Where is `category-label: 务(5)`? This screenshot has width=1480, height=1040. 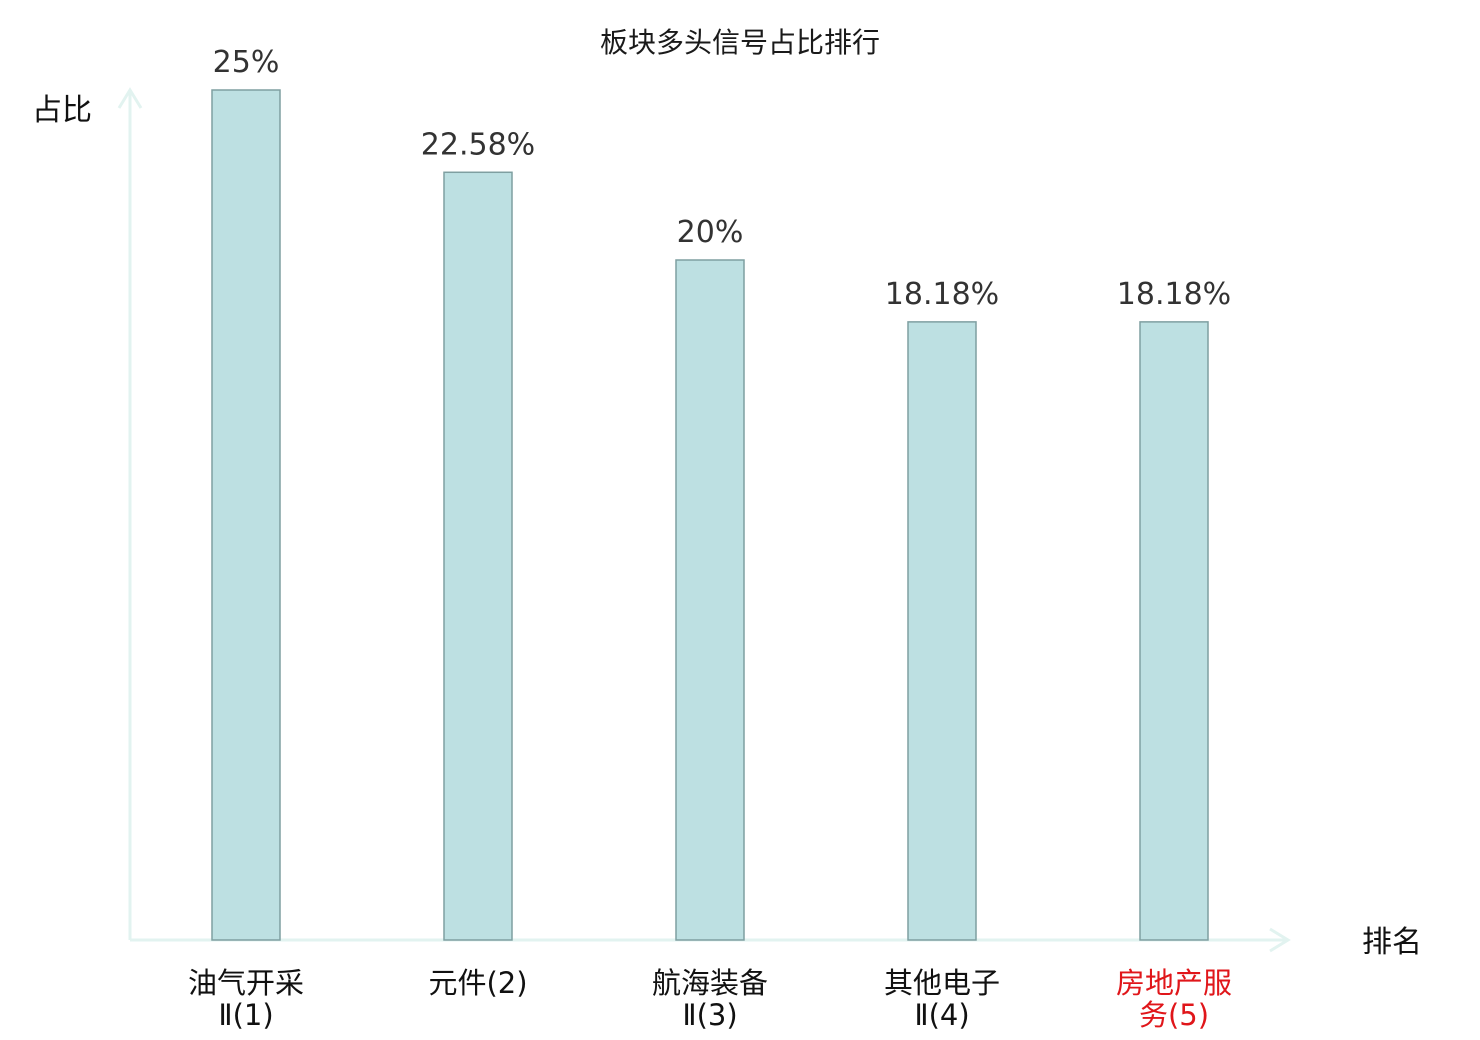 category-label: 务(5) is located at coordinates (1174, 1015).